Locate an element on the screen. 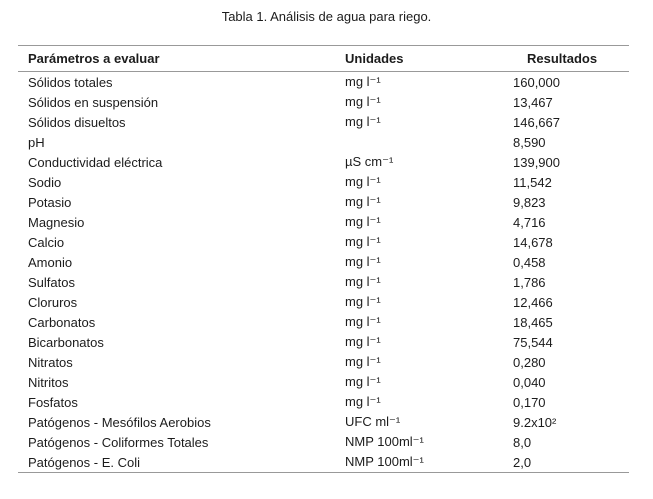 This screenshot has height=499, width=653. cell-resultado: 0,458 is located at coordinates (529, 262).